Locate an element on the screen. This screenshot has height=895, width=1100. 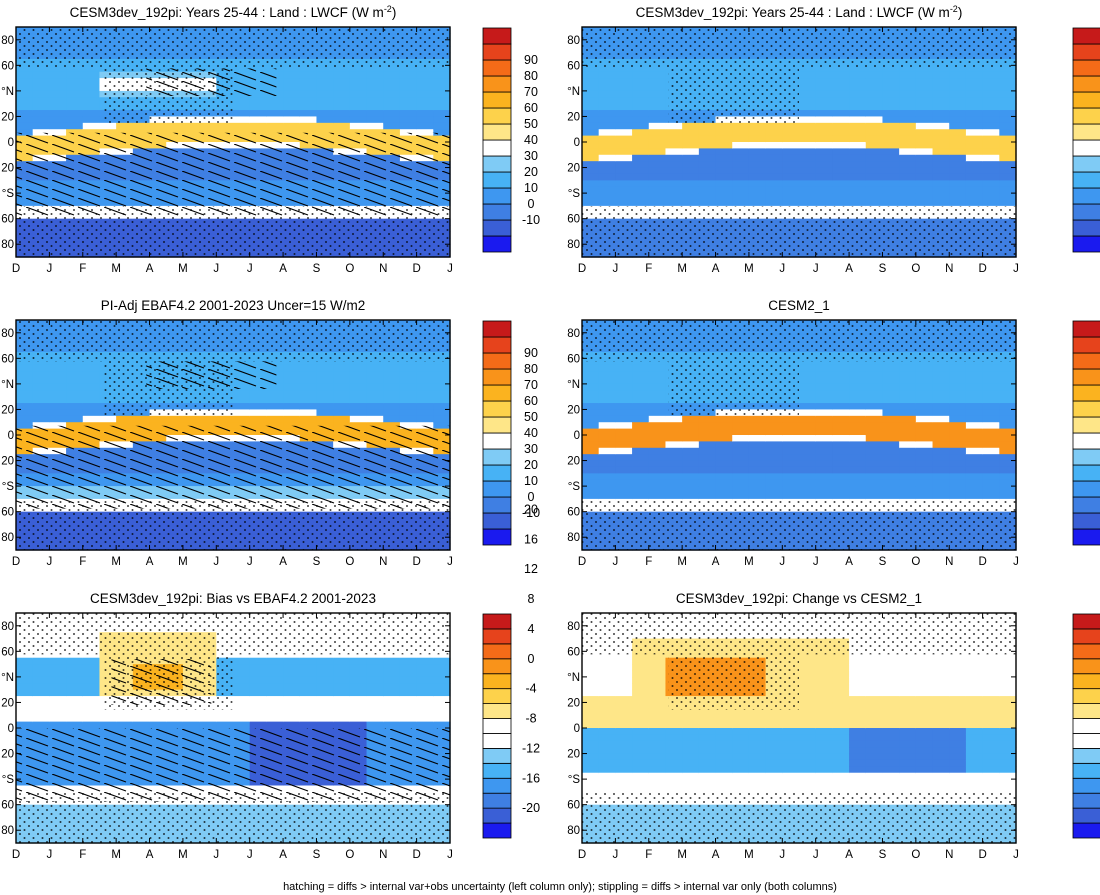
colorbar-label: 60 is located at coordinates (531, 401).